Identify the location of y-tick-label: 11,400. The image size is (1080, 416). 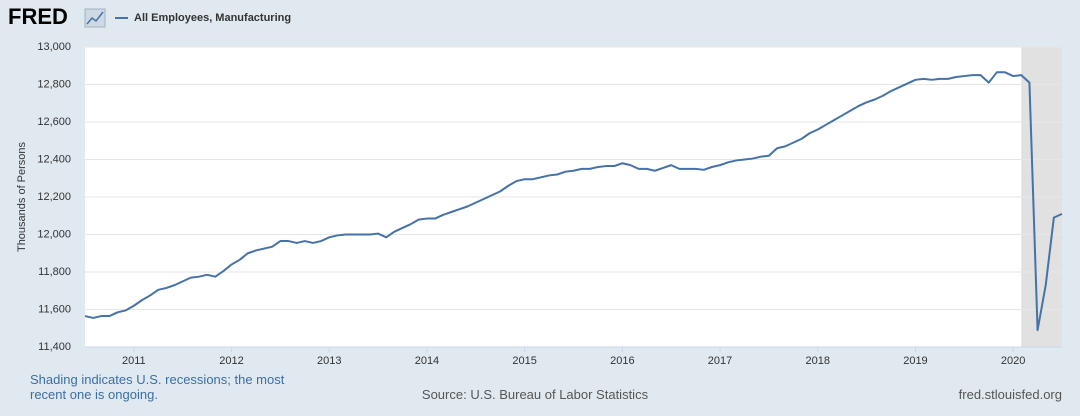
(54, 347).